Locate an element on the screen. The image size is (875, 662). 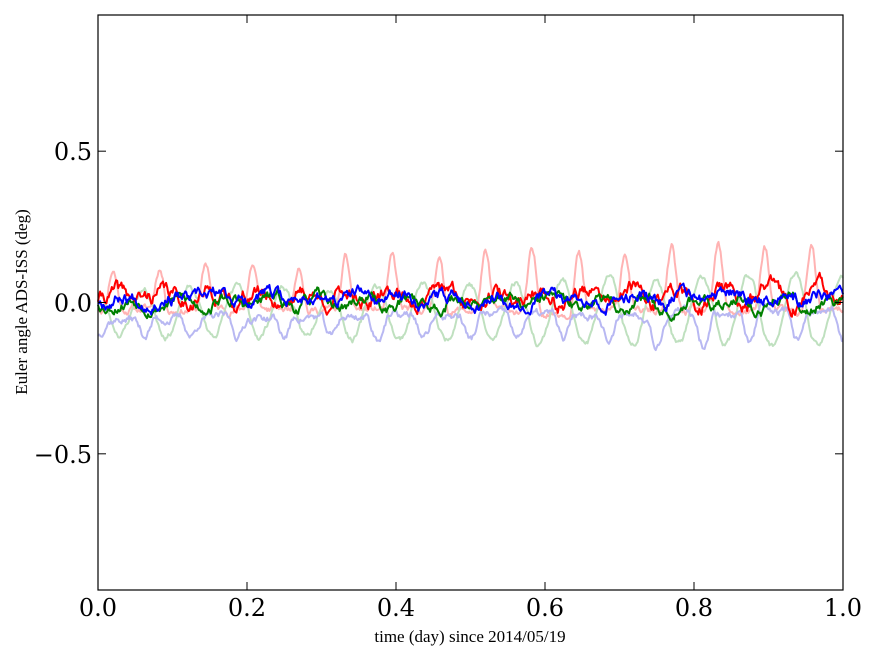
x-tick-label: 0.0 is located at coordinates (98, 608).